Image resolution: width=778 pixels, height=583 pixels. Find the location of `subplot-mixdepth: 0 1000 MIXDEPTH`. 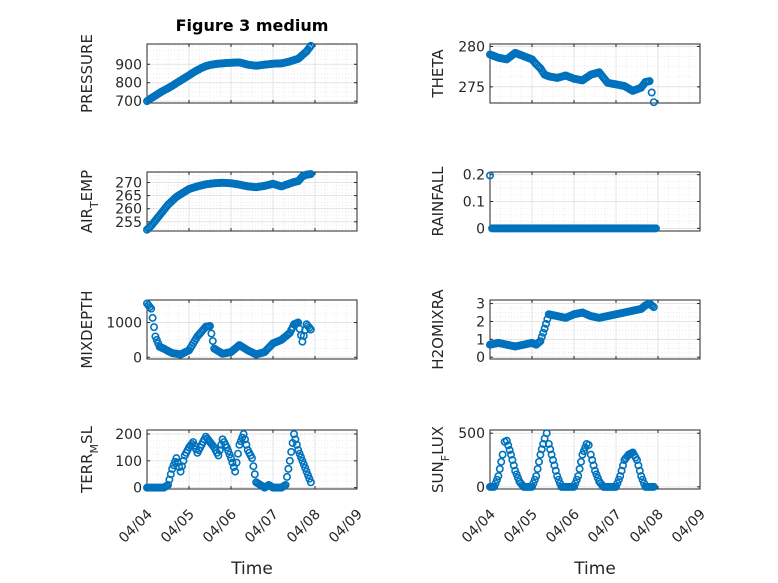

subplot-mixdepth: 0 1000 MIXDEPTH is located at coordinates (218, 329).